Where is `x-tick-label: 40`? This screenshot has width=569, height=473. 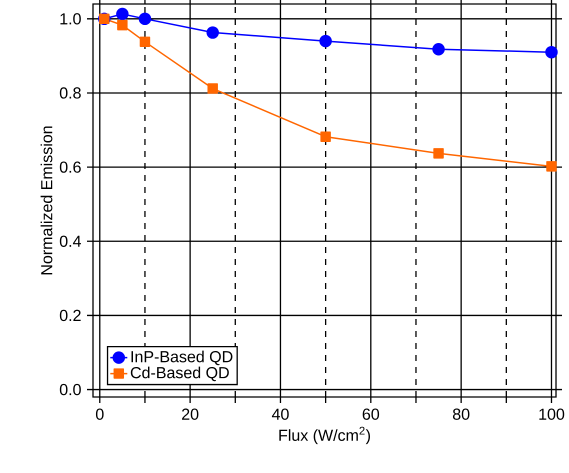
x-tick-label: 40 is located at coordinates (280, 414).